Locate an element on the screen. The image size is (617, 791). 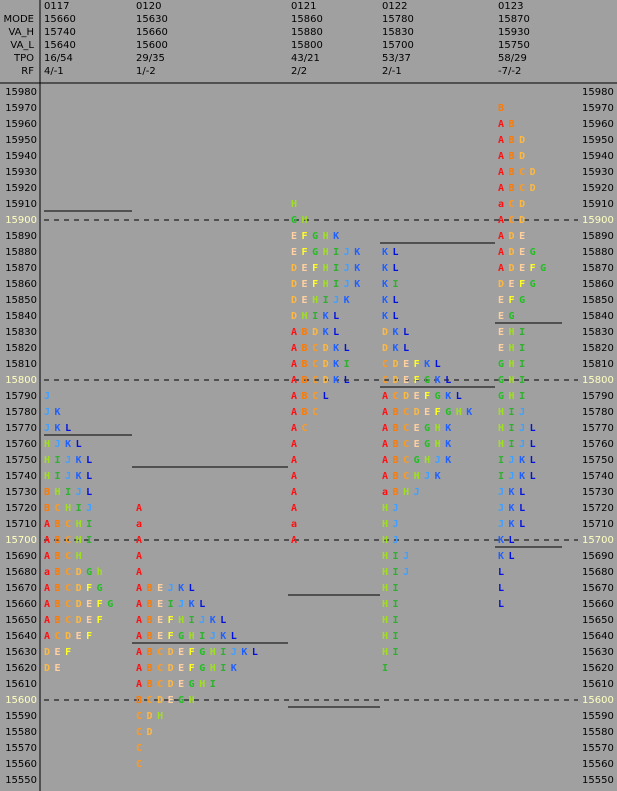
price-label-left: 15910 is located at coordinates (21, 204).